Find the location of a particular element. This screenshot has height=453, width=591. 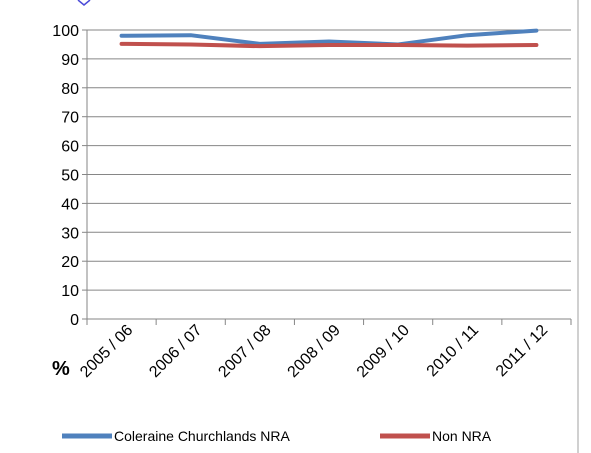

legend-label: Non NRA is located at coordinates (462, 436).